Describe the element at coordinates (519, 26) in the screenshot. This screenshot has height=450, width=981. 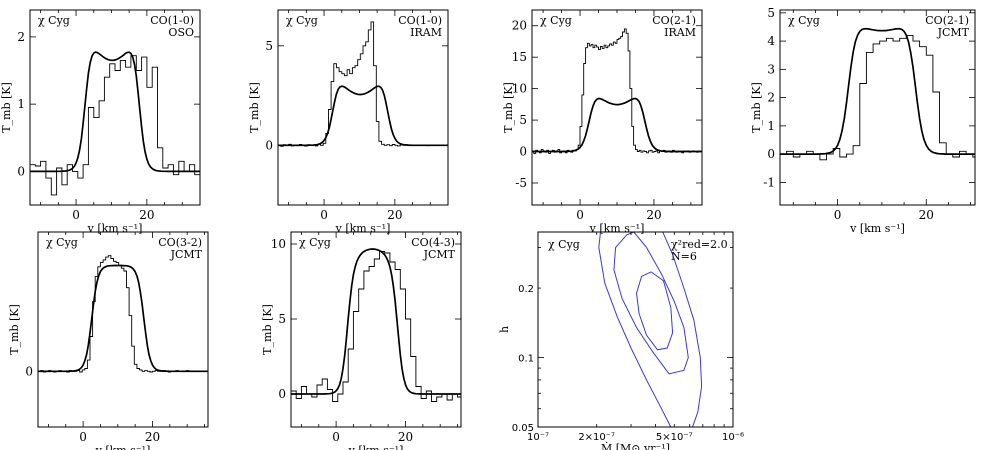
I see `y-tick-label: 20` at that location.